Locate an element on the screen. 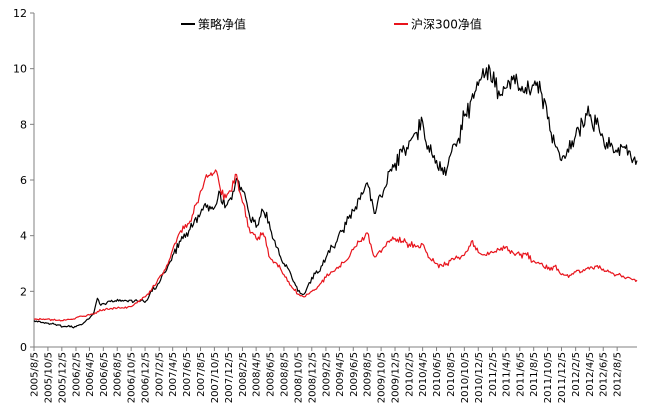 This screenshot has width=645, height=414. x-tick-label: 2011/4/5 is located at coordinates (506, 374).